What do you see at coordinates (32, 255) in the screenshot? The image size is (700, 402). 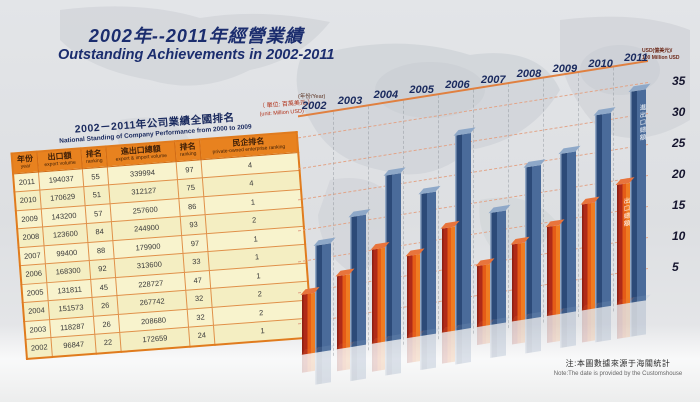 I see `table-cell: 2007` at bounding box center [32, 255].